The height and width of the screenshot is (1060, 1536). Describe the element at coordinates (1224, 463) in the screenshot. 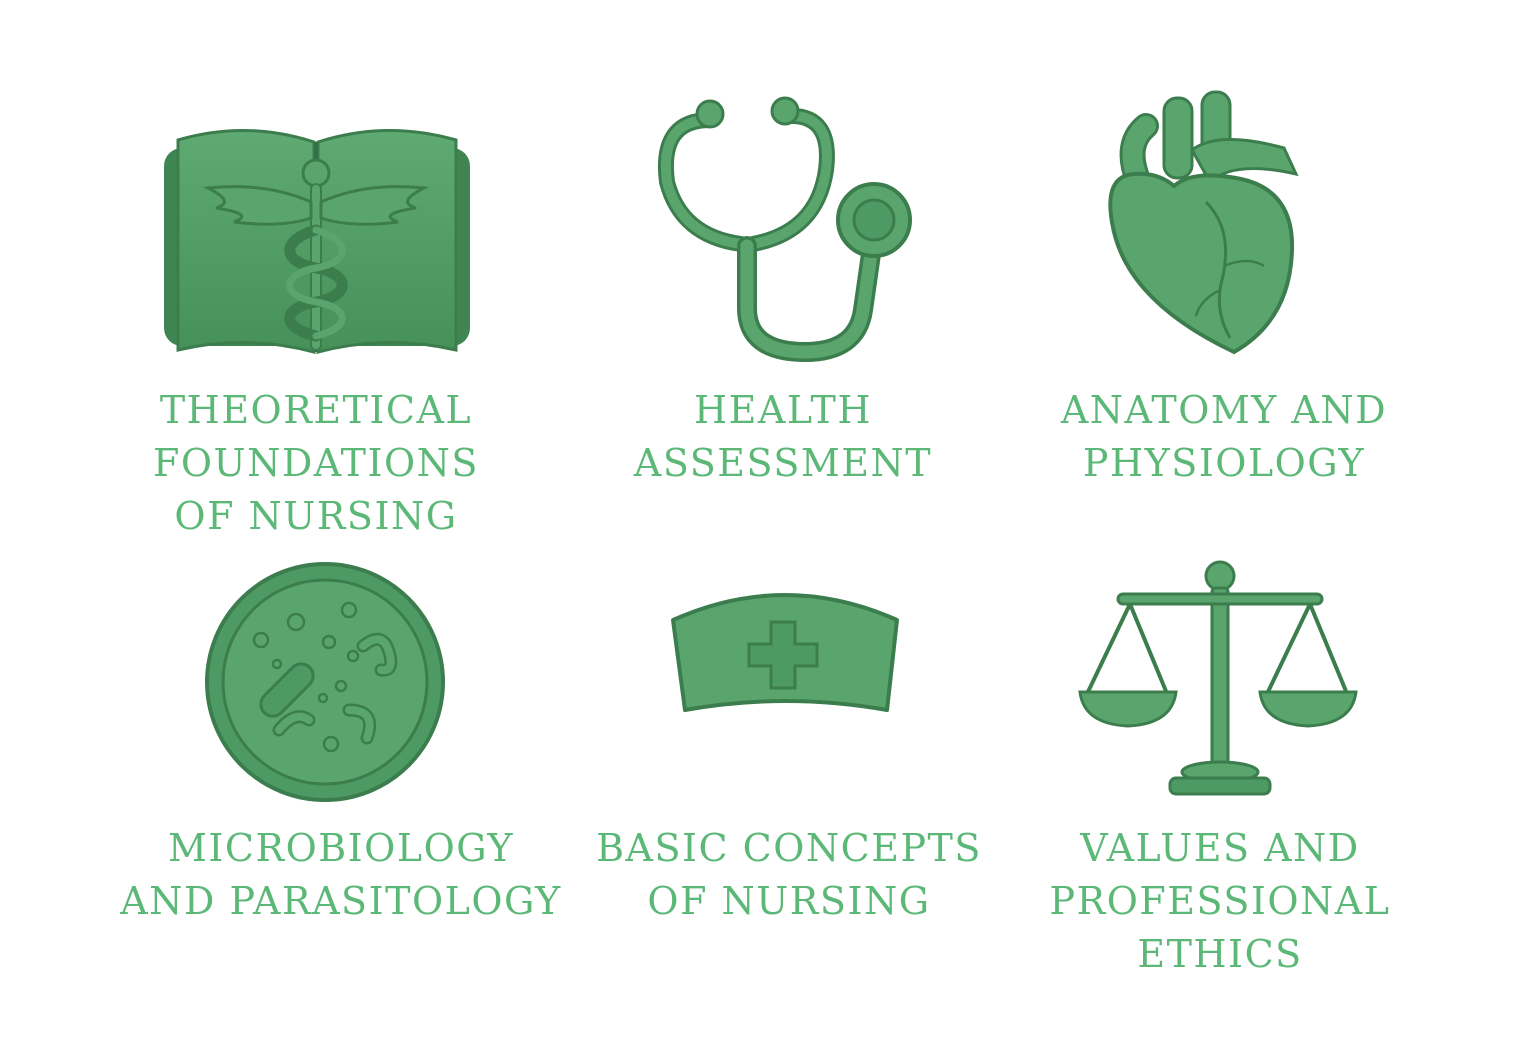

I see `topic-label-line: PHYSIOLOGY` at that location.